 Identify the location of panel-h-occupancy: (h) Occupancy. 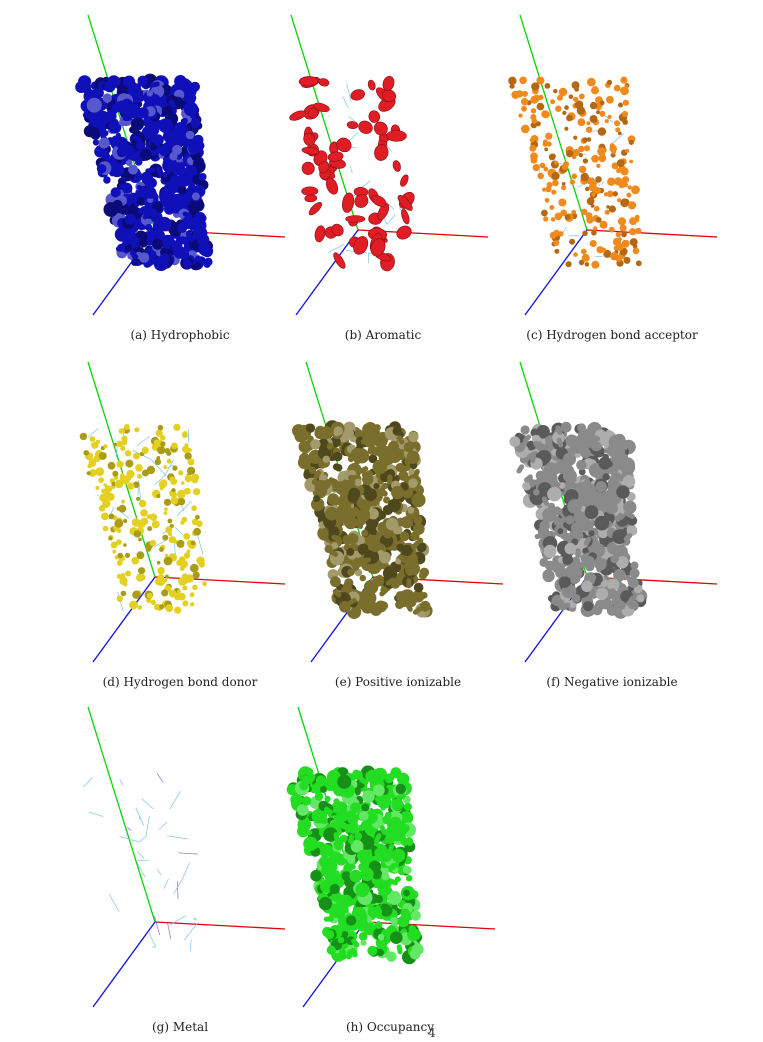
(390, 872).